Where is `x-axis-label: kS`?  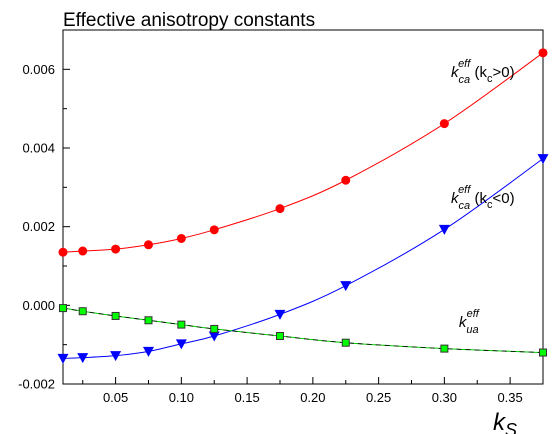
x-axis-label: kS is located at coordinates (505, 421).